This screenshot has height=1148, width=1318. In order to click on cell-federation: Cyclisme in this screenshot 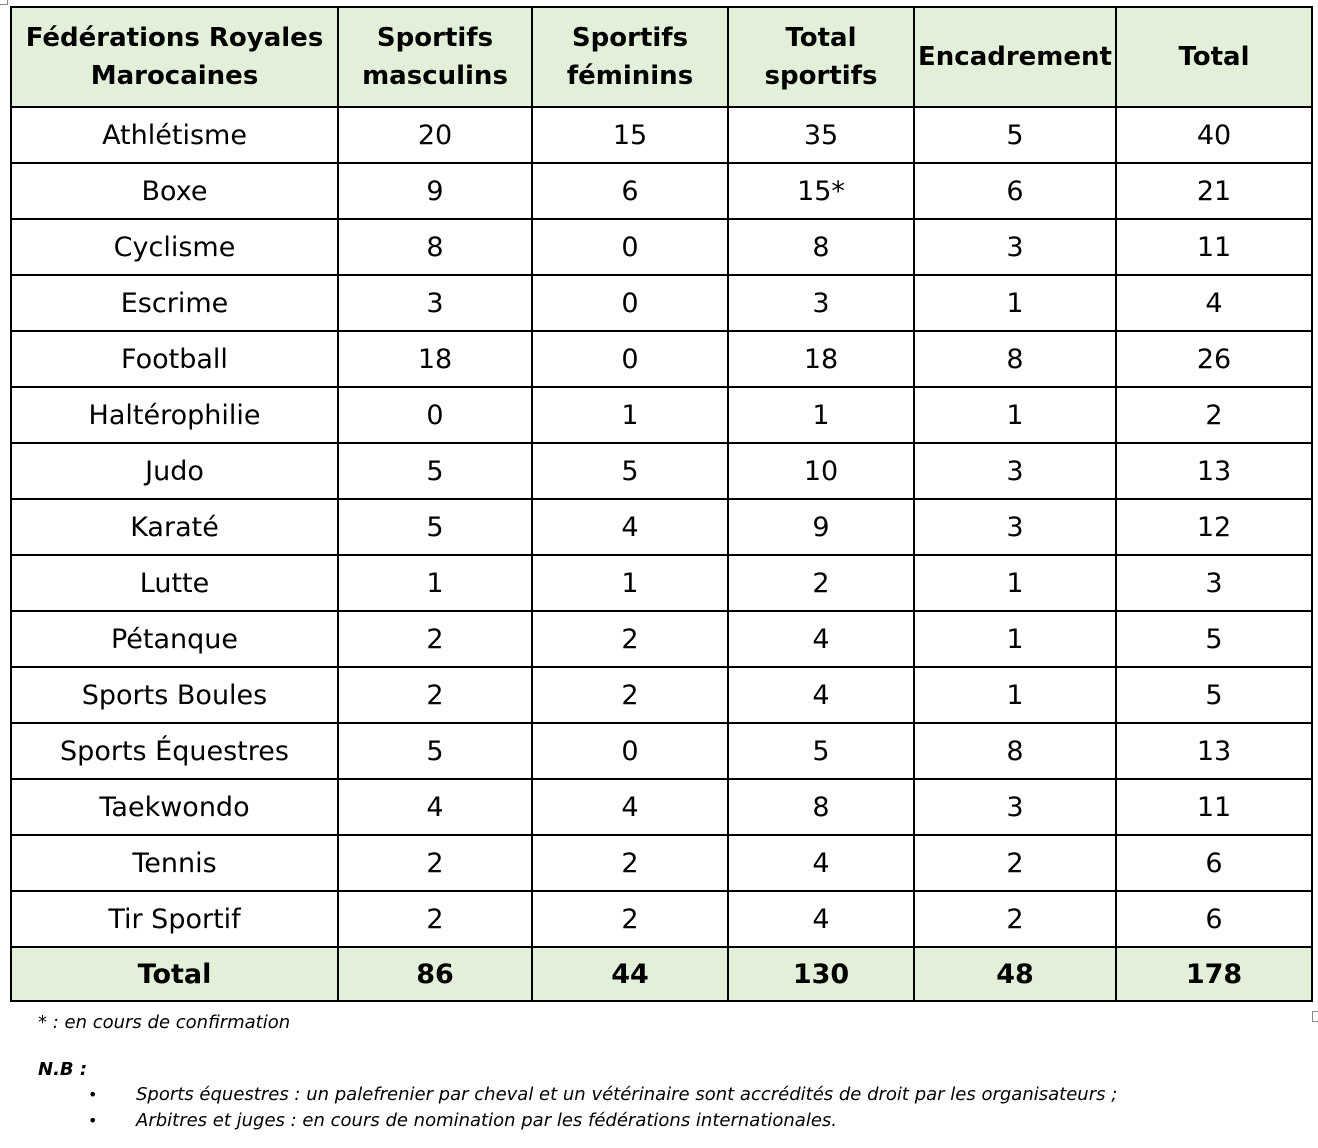, I will do `click(174, 247)`.